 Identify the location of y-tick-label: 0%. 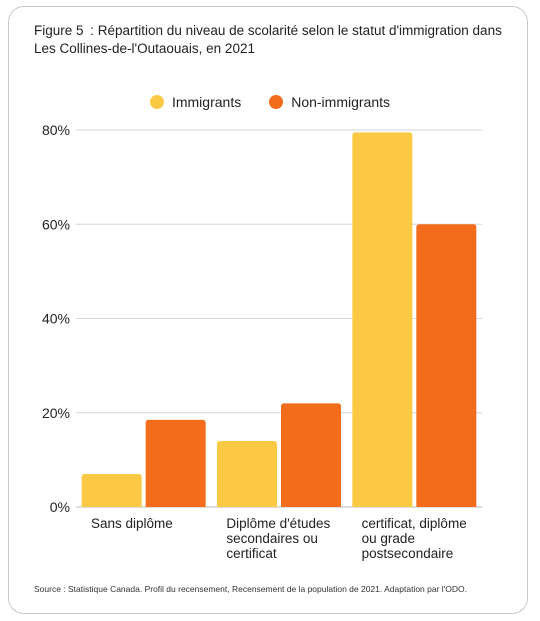
(60, 507).